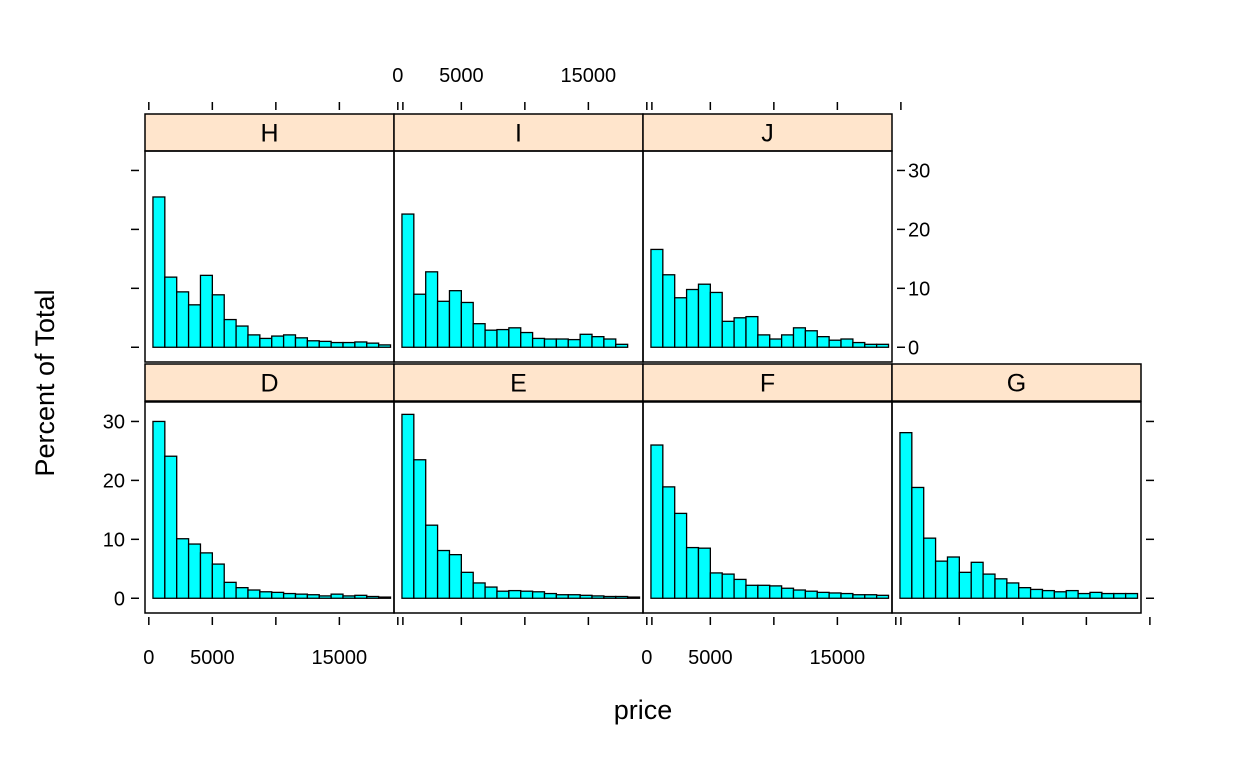 This screenshot has height=768, width=1248. What do you see at coordinates (518, 488) in the screenshot?
I see `panel-e: E` at bounding box center [518, 488].